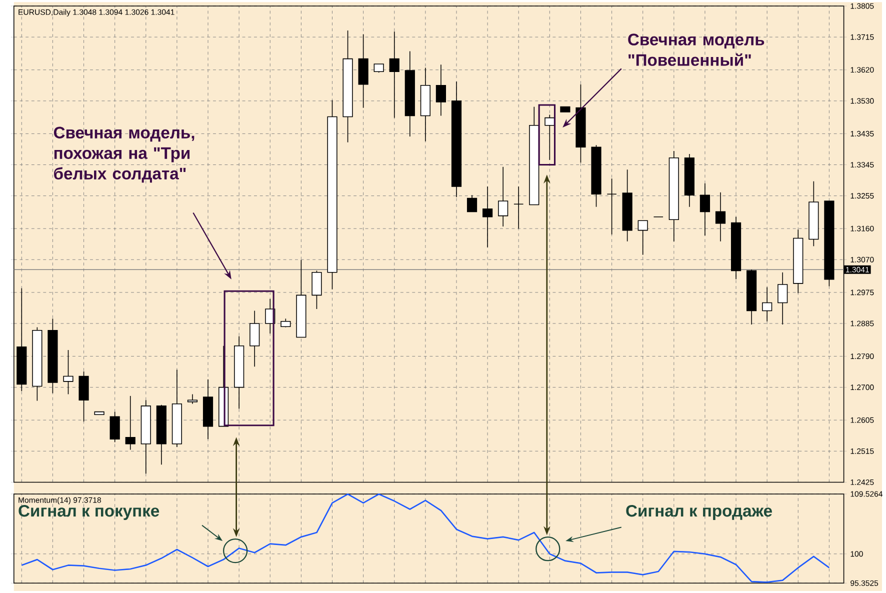 The height and width of the screenshot is (593, 886). I want to click on annotation: Свечная модель "Повешенный", so click(696, 50).